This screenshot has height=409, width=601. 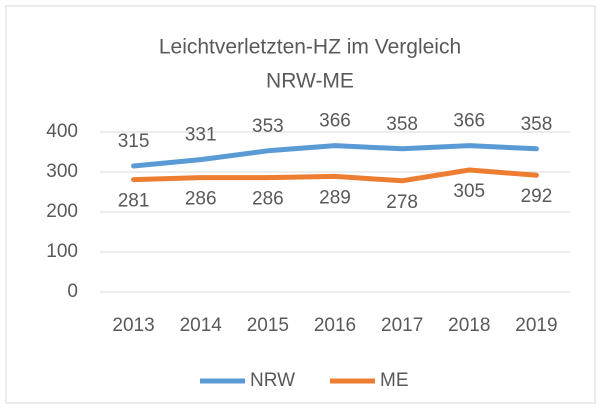 I want to click on x-tick-label: 2013, so click(x=133, y=325).